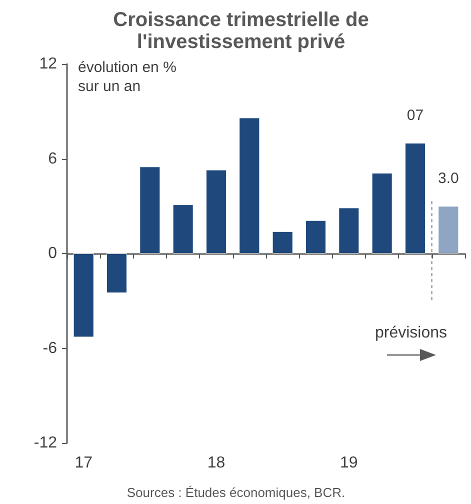 The image size is (471, 504). Describe the element at coordinates (46, 443) in the screenshot. I see `y-tick-label: -12` at that location.